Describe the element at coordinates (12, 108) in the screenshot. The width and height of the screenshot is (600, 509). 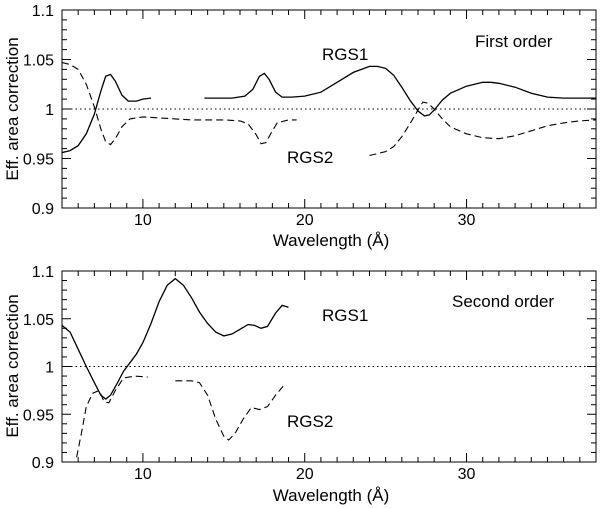
I see `first-order-y-axis-label: Eff. area correction` at that location.